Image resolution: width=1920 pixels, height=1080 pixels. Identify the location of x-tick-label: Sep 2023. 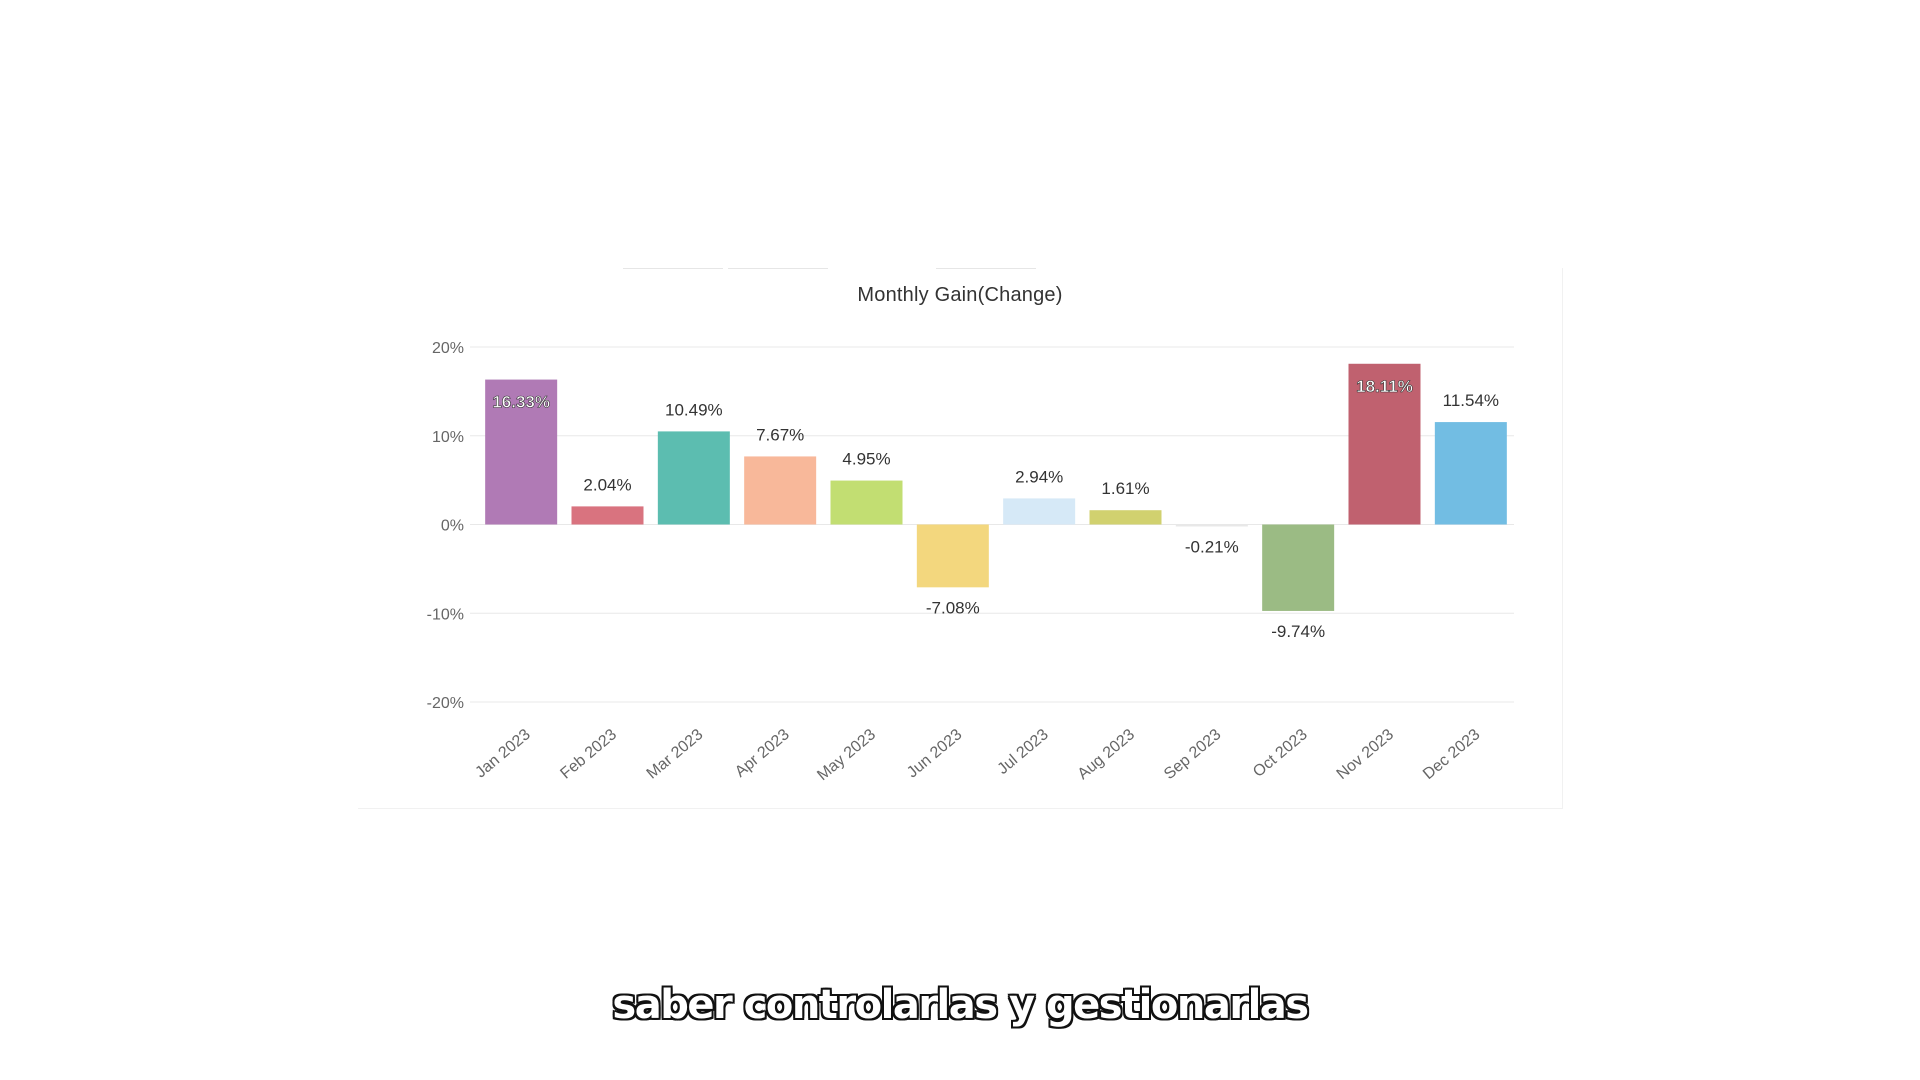
(1192, 754).